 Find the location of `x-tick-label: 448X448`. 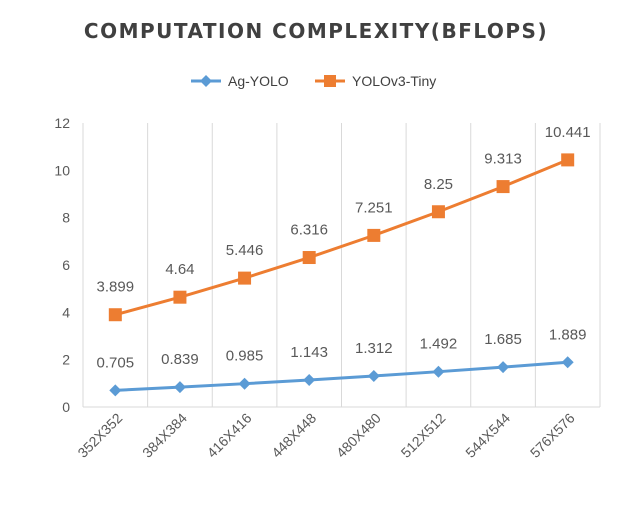

x-tick-label: 448X448 is located at coordinates (293, 435).